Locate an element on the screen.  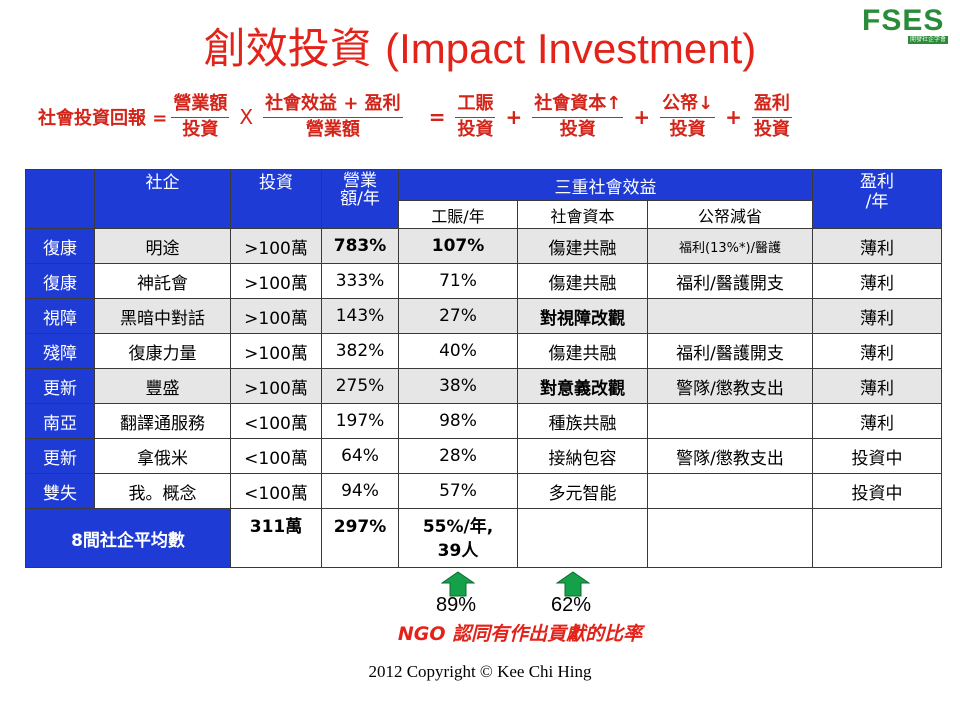
average-row: 8間社企平均數 311萬 297% 55%/年, 39人 is located at coordinates (484, 538).